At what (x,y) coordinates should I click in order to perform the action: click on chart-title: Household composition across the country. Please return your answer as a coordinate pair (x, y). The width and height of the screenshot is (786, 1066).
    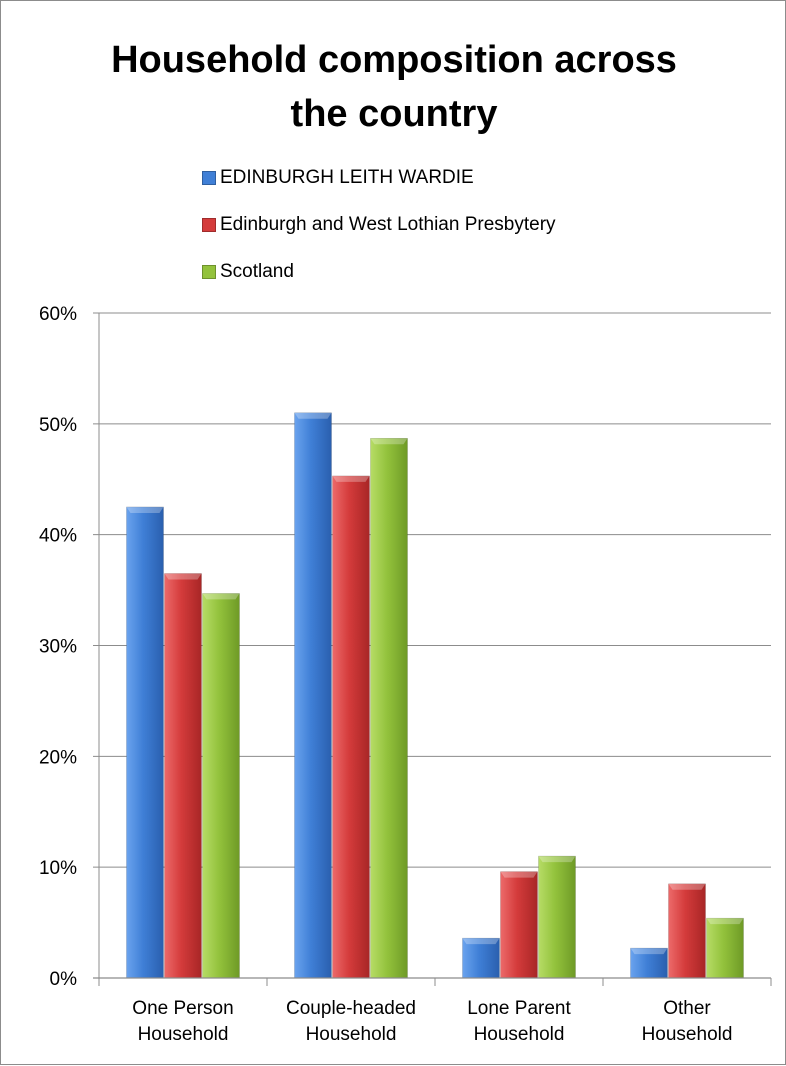
    Looking at the image, I should click on (393, 87).